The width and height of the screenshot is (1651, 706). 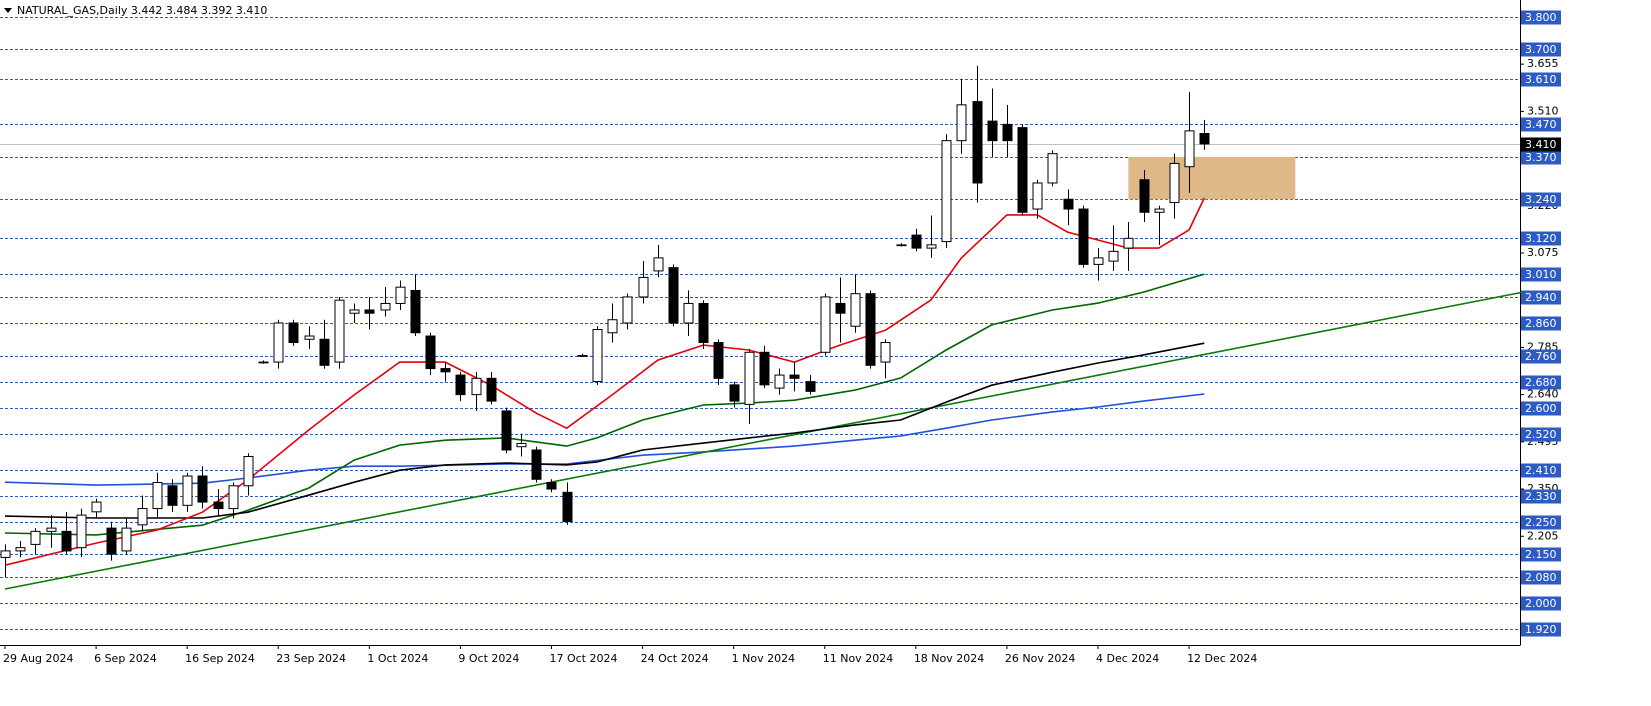 I want to click on level-label: 3.800, so click(x=1541, y=17).